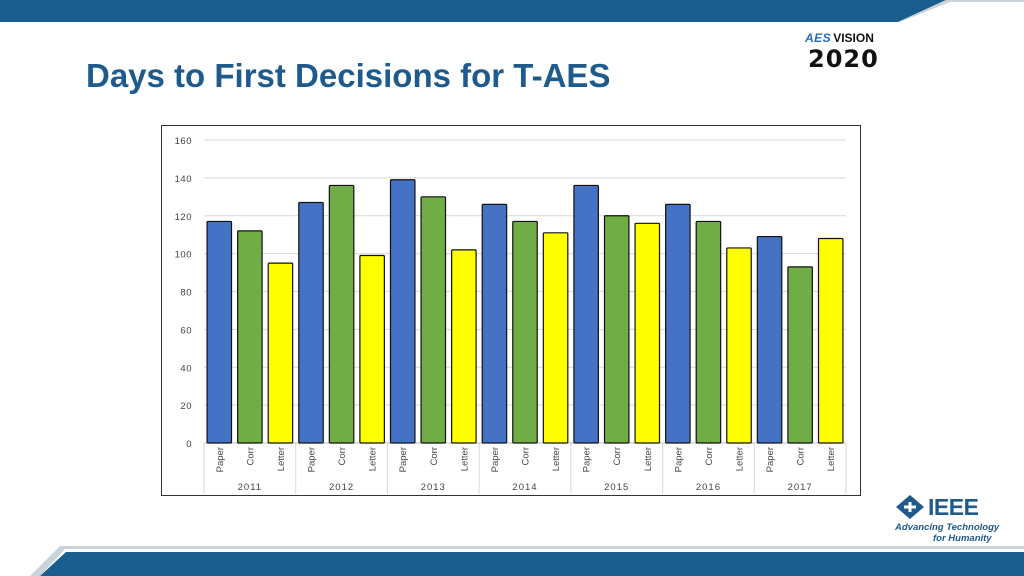 The width and height of the screenshot is (1024, 576). What do you see at coordinates (953, 507) in the screenshot?
I see `ieee-wordmark: IEEE` at bounding box center [953, 507].